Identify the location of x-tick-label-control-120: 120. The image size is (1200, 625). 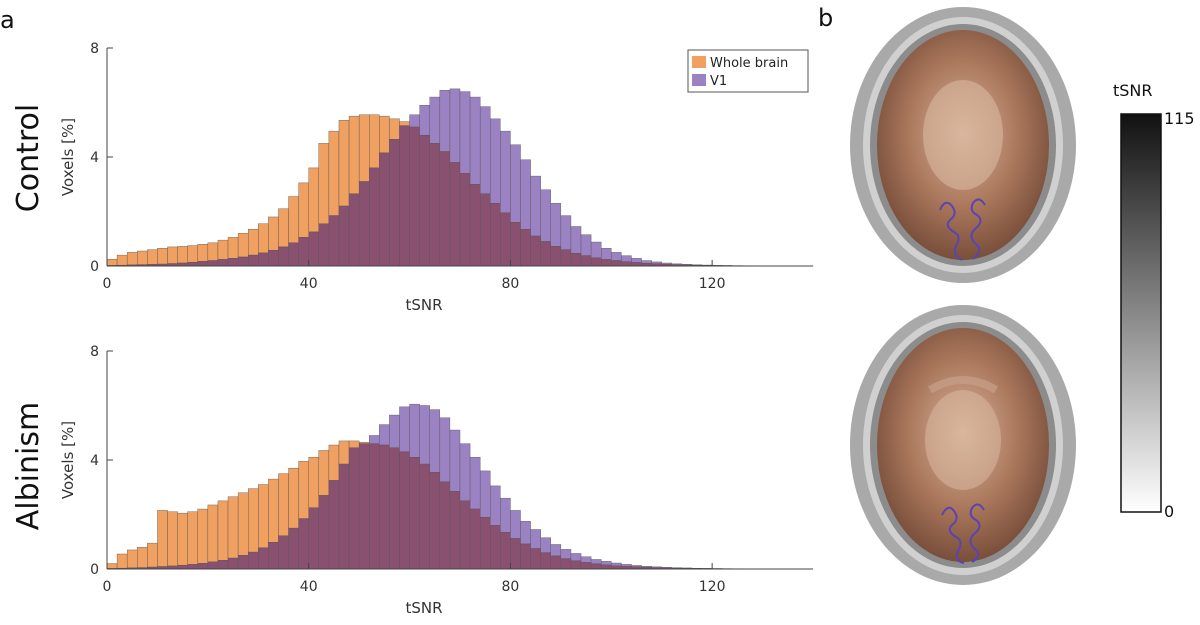
(712, 284).